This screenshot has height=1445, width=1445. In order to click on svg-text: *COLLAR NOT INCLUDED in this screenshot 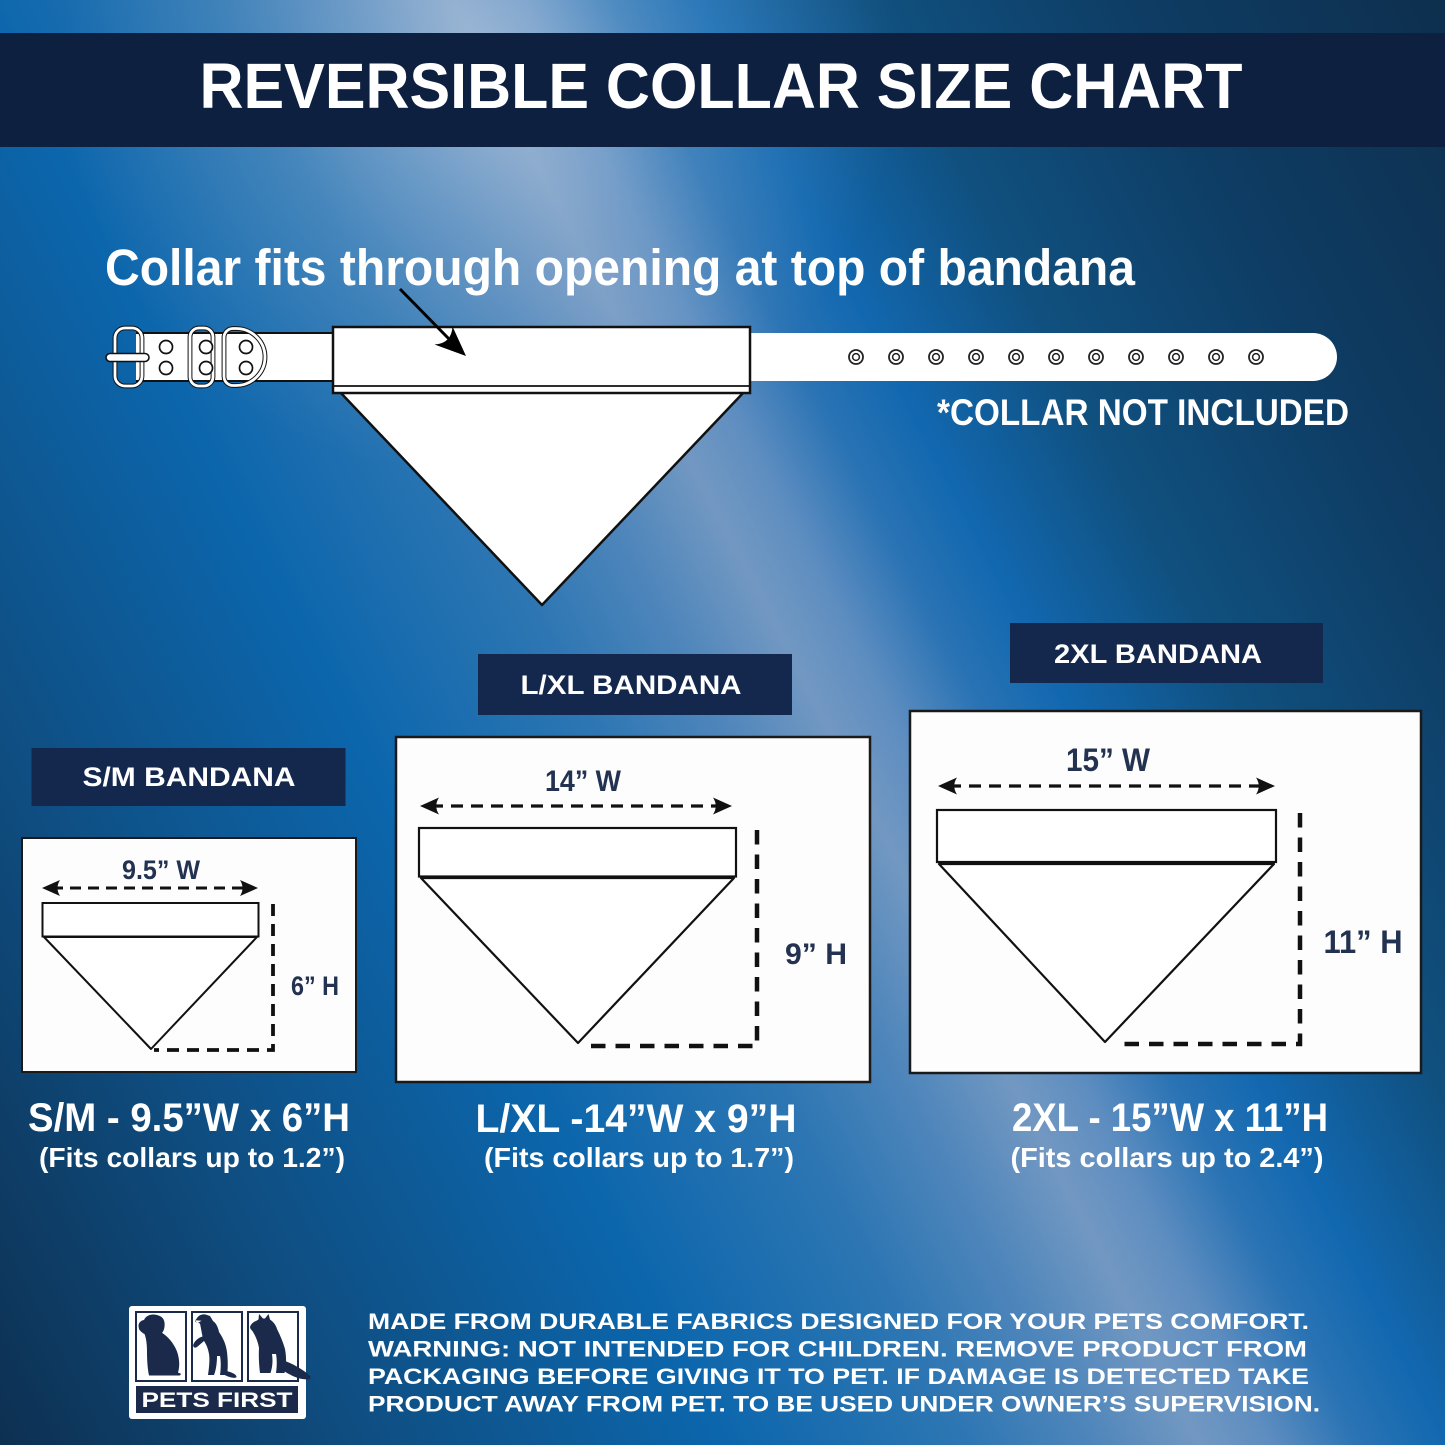, I will do `click(1143, 412)`.